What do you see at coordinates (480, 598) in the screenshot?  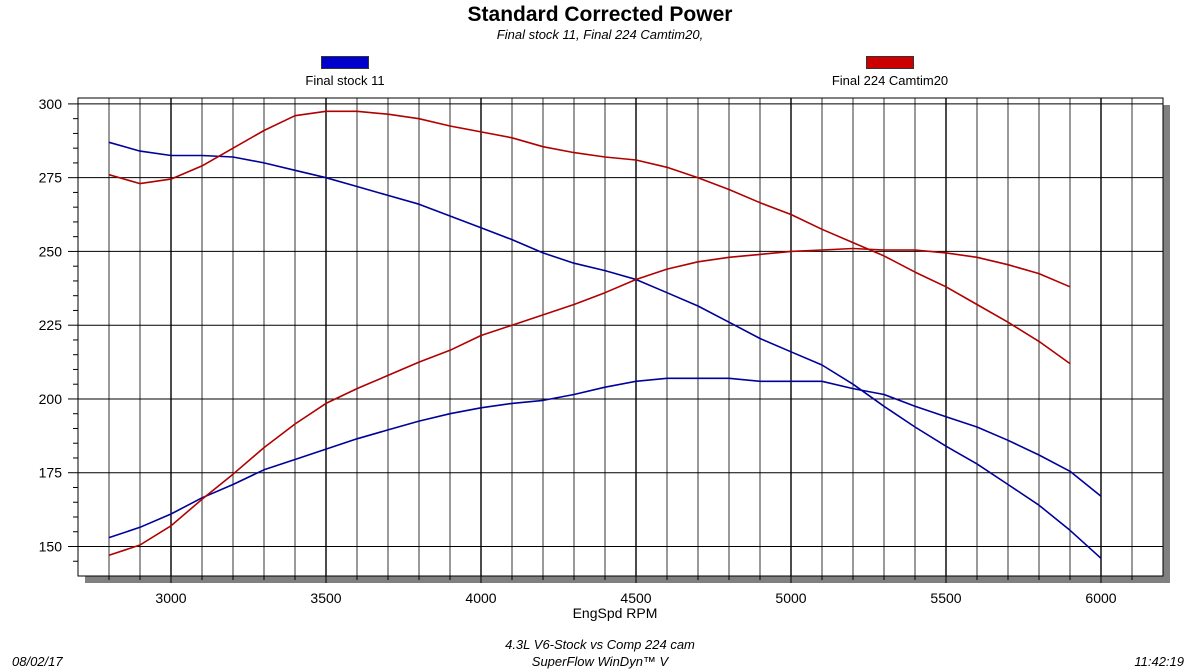 I see `x-tick-label-4000: 4000` at bounding box center [480, 598].